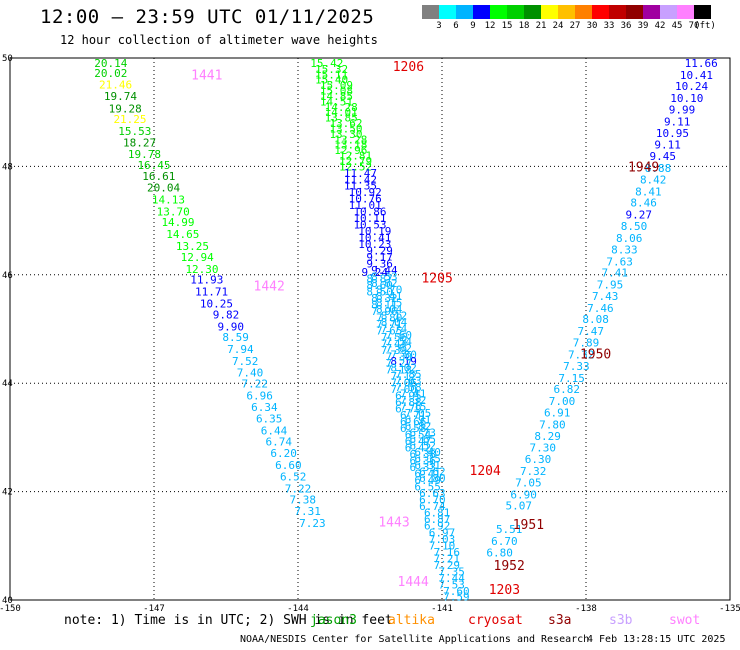 The image size is (740, 650). Describe the element at coordinates (231, 326) in the screenshot. I see `swh-value-label: 9.90` at that location.